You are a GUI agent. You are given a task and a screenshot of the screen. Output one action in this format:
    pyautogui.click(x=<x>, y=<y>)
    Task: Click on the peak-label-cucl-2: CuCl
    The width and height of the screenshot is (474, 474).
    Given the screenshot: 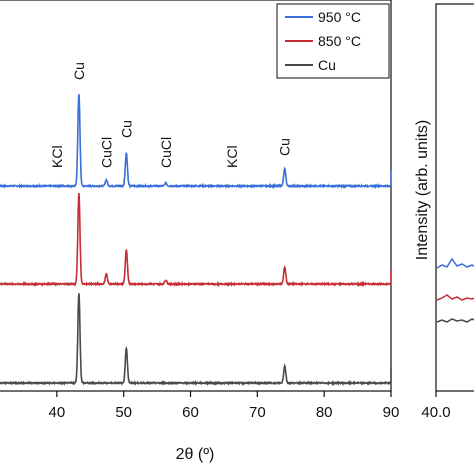 What is the action you would take?
    pyautogui.click(x=106, y=152)
    